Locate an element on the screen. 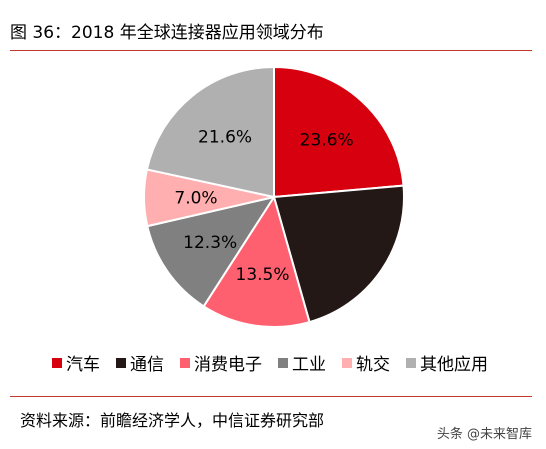 The height and width of the screenshot is (449, 546). legend-item-5: 轨交 is located at coordinates (366, 362).